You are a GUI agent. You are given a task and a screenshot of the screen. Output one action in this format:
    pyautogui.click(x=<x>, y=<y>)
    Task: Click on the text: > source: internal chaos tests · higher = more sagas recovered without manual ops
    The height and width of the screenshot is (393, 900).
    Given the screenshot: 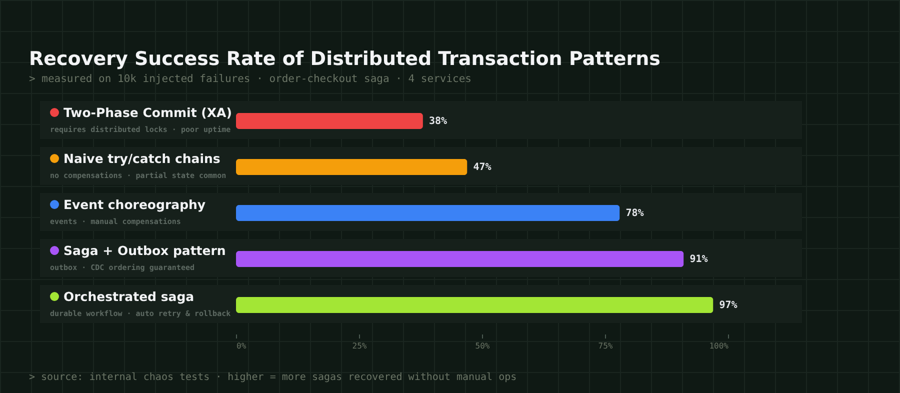 What is the action you would take?
    pyautogui.click(x=273, y=377)
    